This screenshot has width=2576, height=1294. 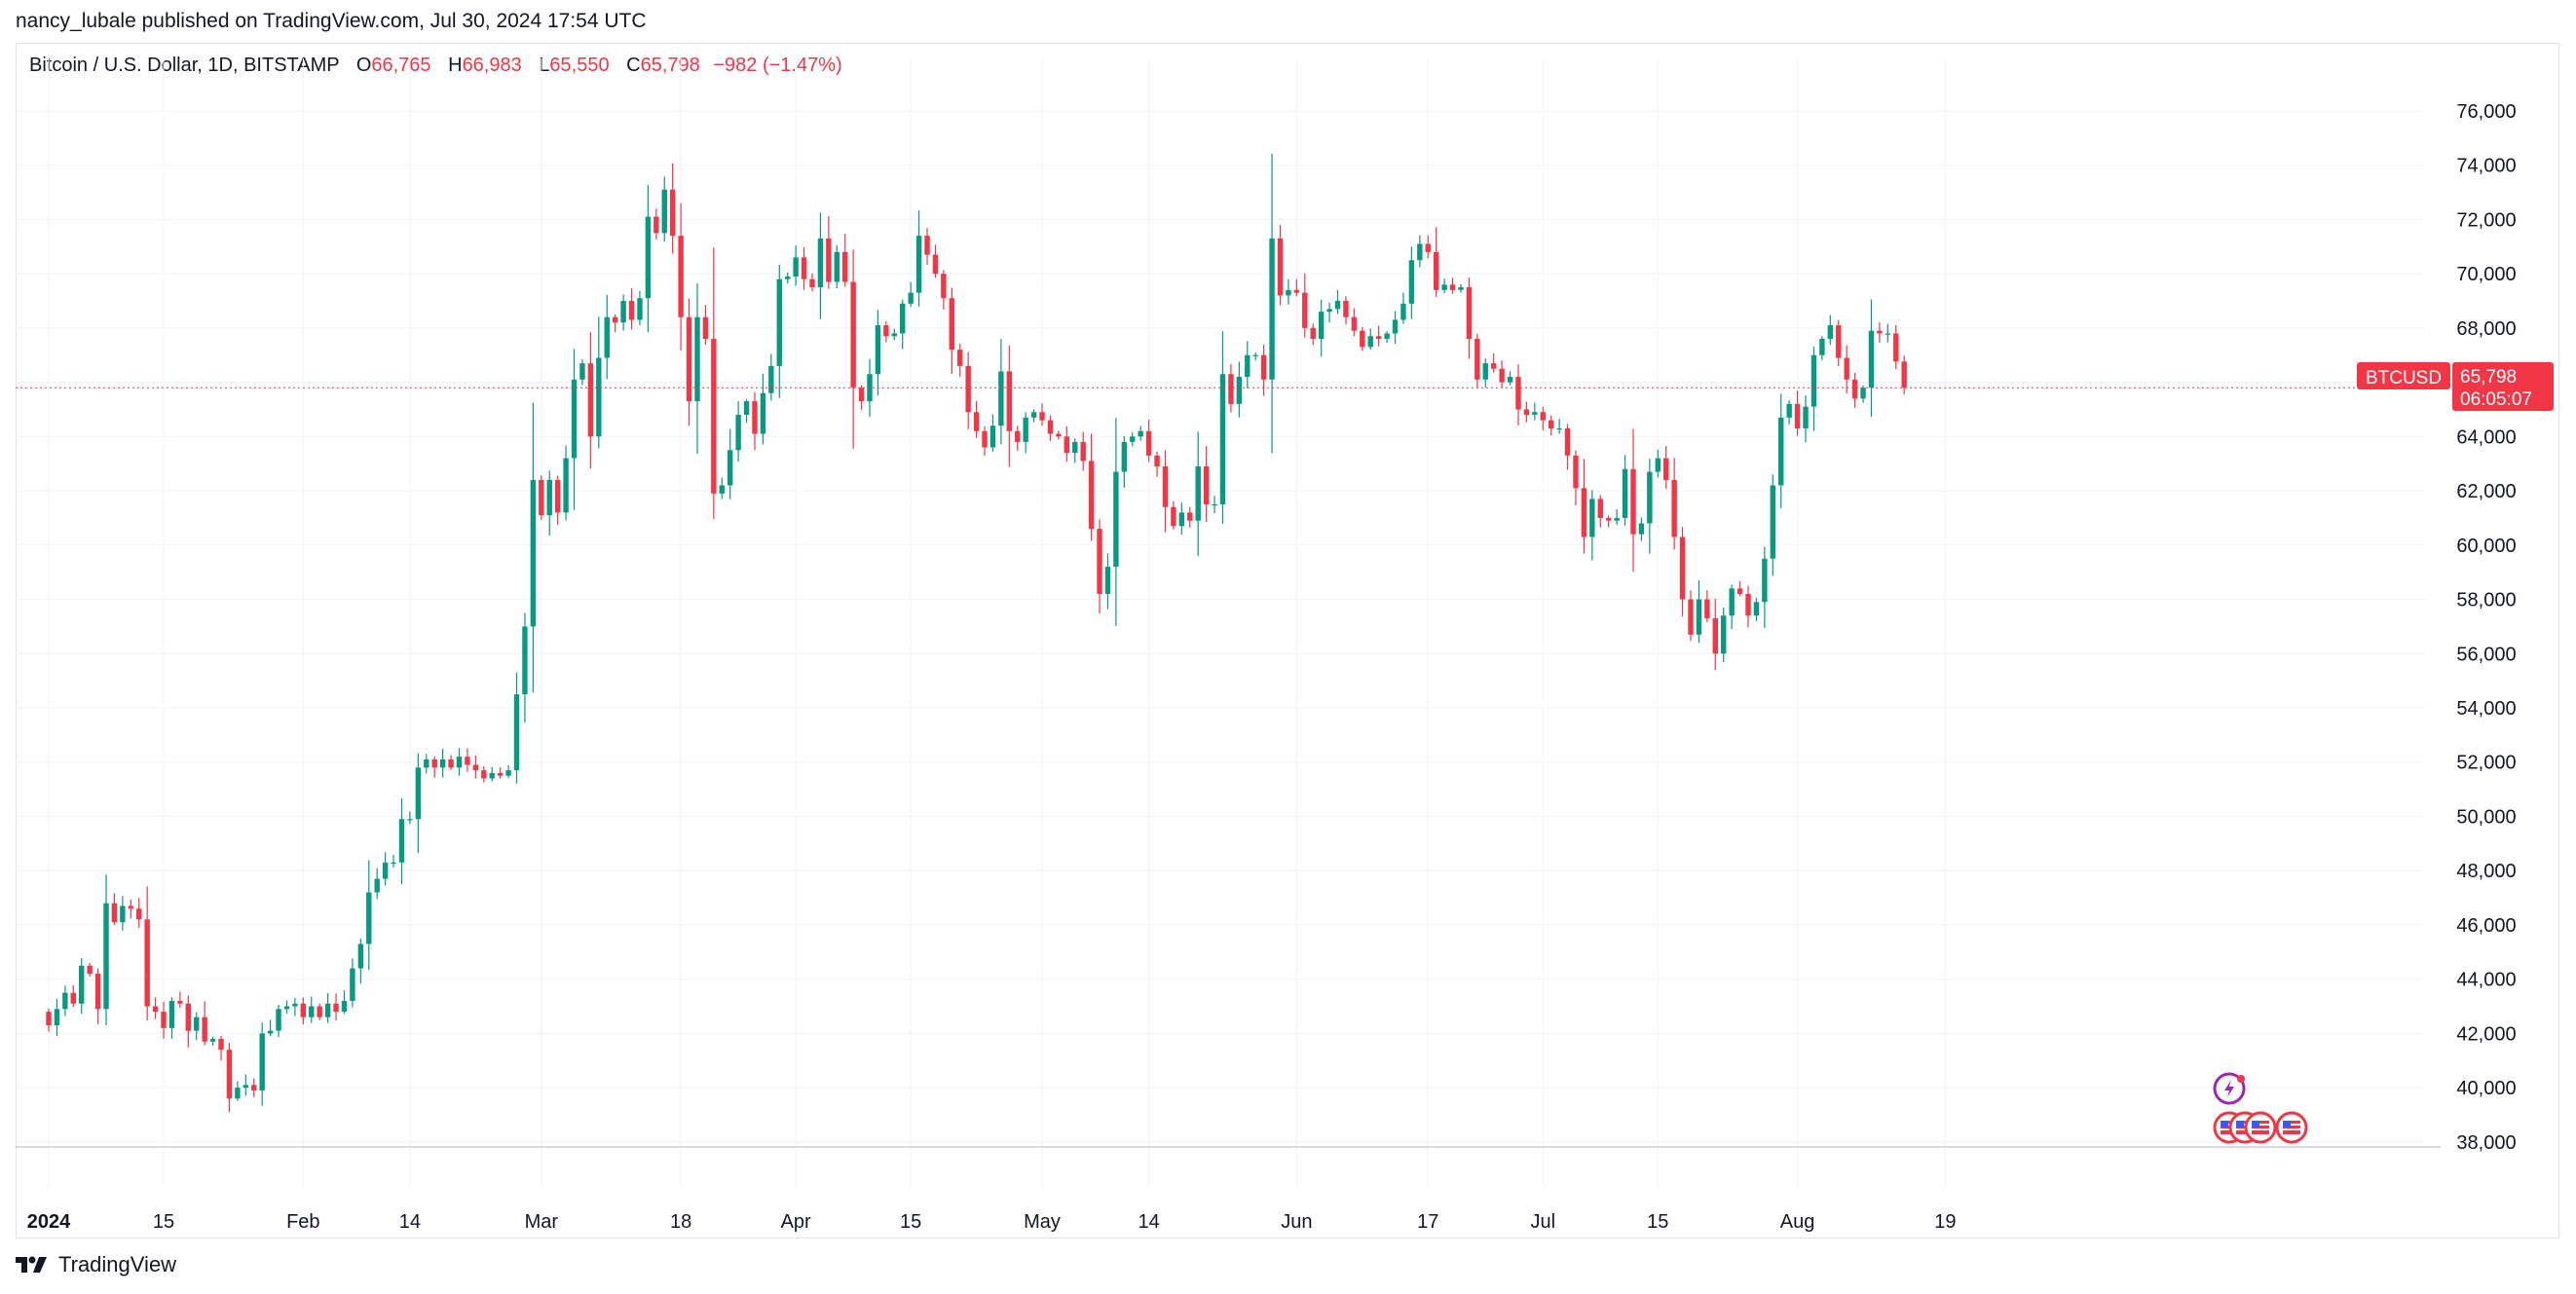 What do you see at coordinates (1296, 1222) in the screenshot?
I see `x-tick-label: Jun` at bounding box center [1296, 1222].